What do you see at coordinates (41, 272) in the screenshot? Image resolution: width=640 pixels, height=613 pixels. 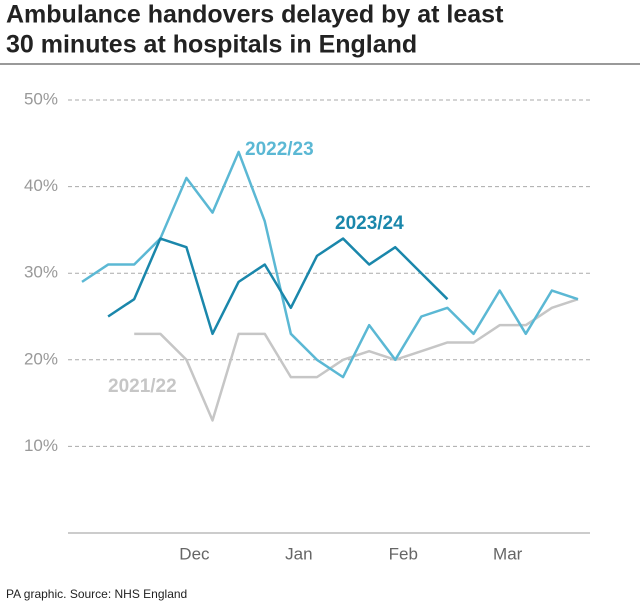 I see `y-tick-label: 30%` at bounding box center [41, 272].